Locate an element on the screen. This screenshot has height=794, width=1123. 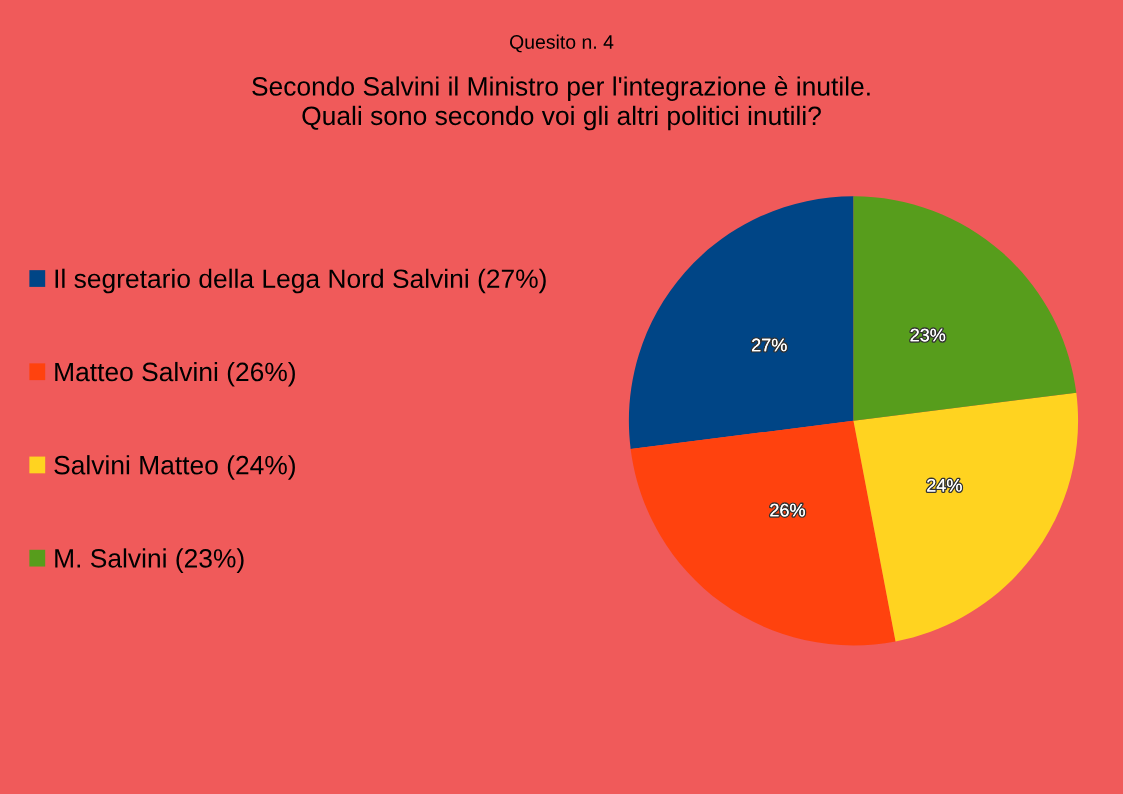
legend-label: Salvini Matteo (24%) is located at coordinates (174, 467).